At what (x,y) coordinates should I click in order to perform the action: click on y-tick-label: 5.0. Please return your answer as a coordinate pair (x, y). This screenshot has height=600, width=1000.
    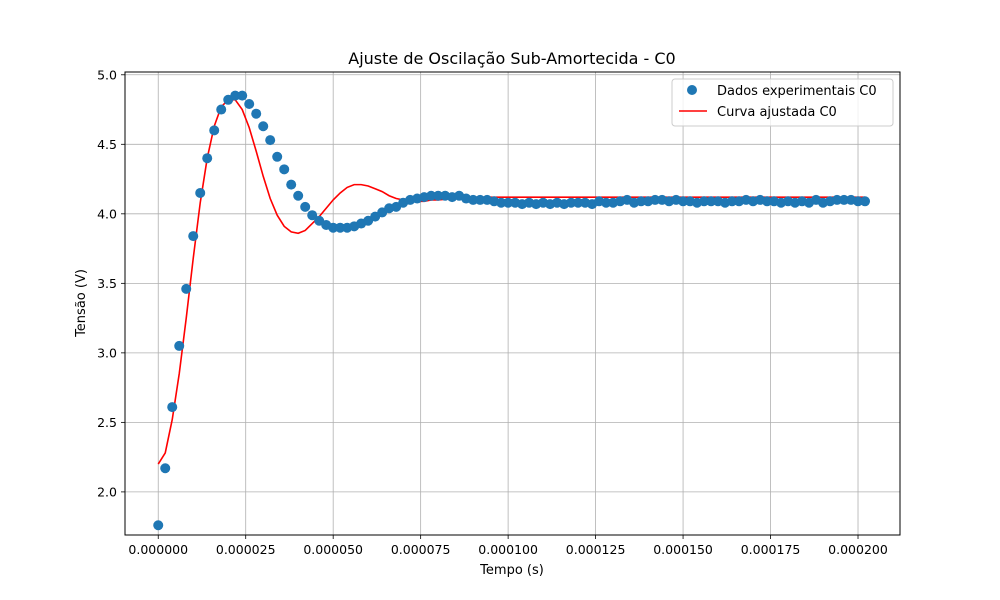
    Looking at the image, I should click on (107, 74).